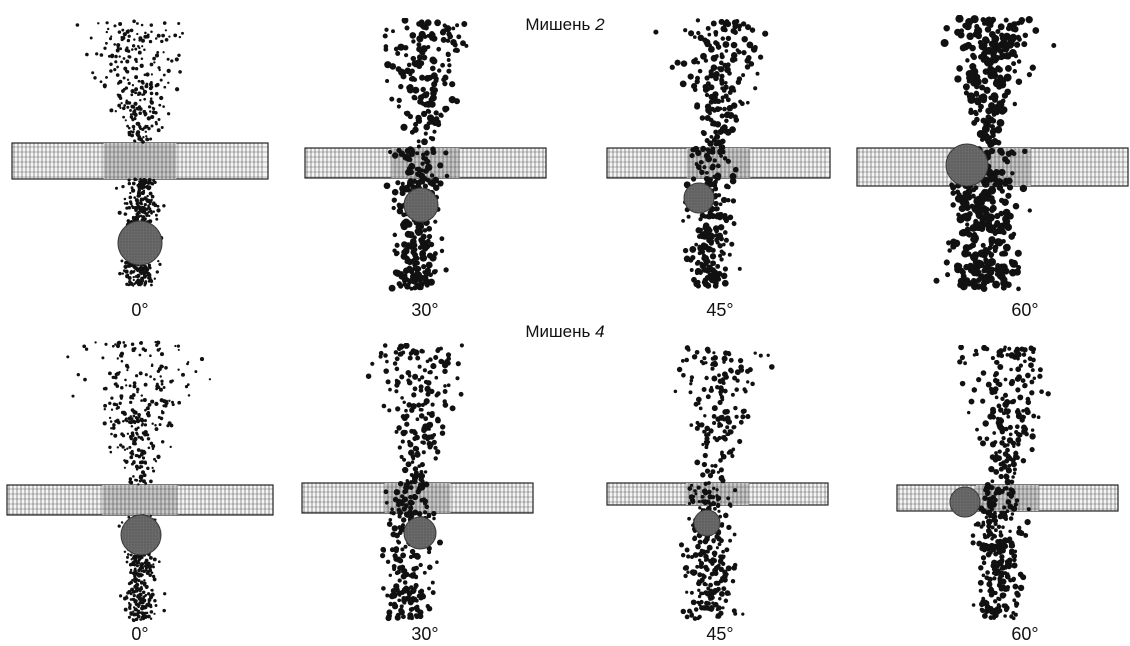 The width and height of the screenshot is (1130, 646). I want to click on title-number: 2, so click(600, 24).